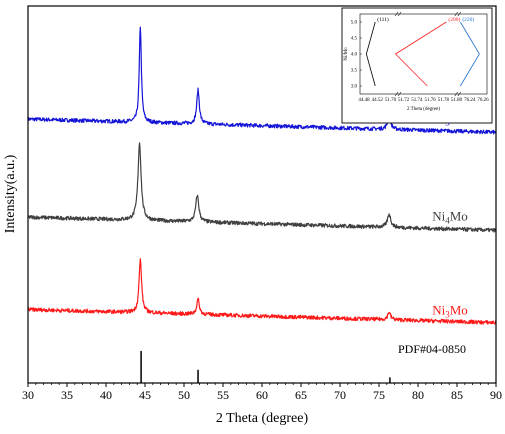  Describe the element at coordinates (223, 395) in the screenshot. I see `x-tick-label: 55` at that location.